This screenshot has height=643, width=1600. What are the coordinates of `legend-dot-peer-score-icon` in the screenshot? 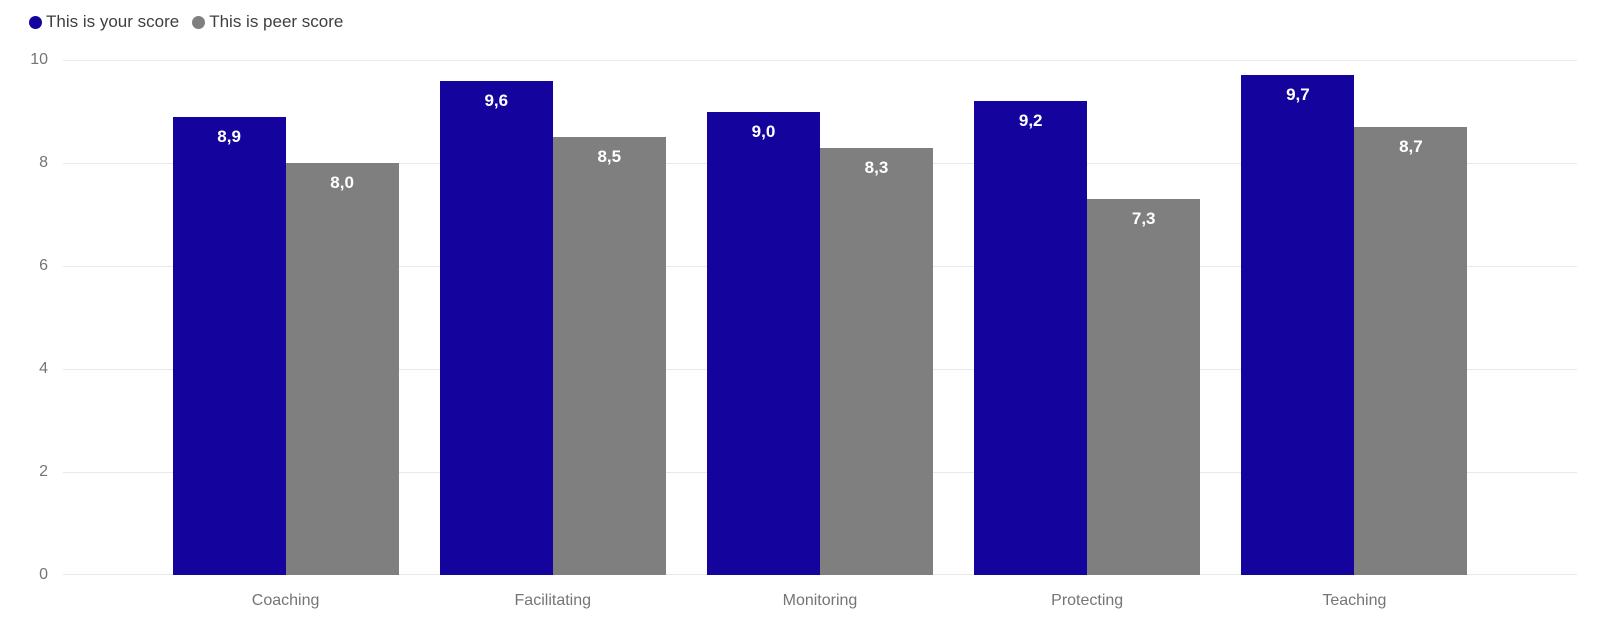 It's located at (199, 22).